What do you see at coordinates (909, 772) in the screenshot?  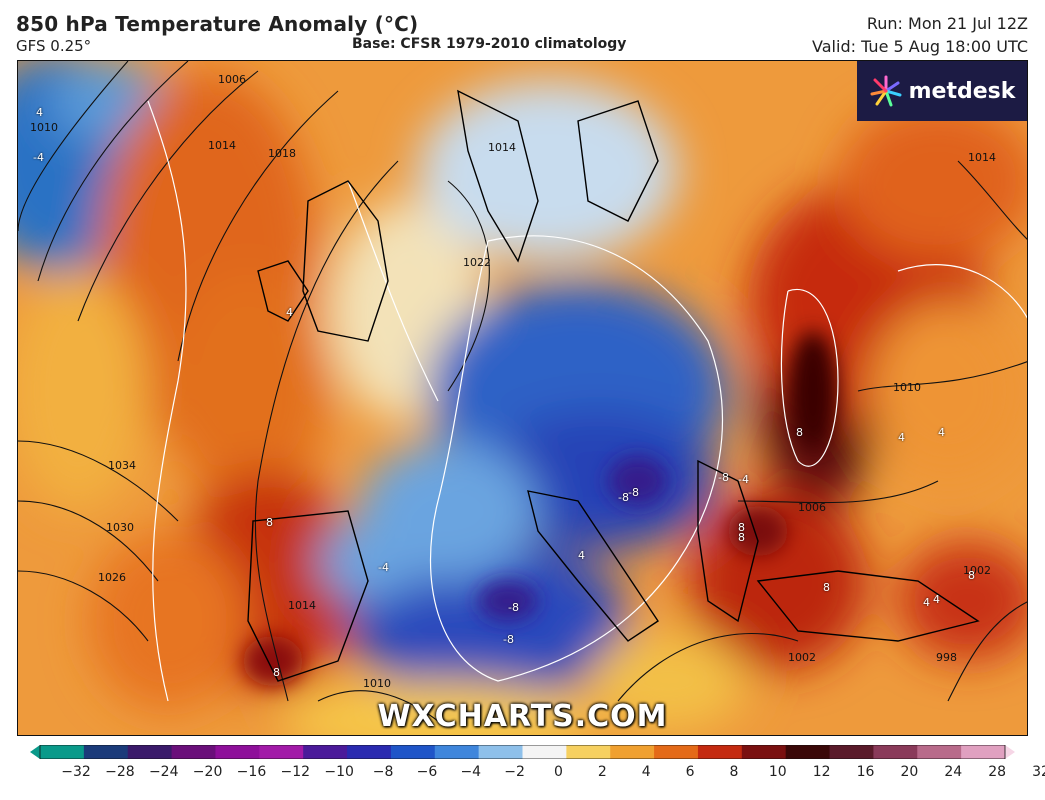 I see `colorbar-tick-label: 20` at bounding box center [909, 772].